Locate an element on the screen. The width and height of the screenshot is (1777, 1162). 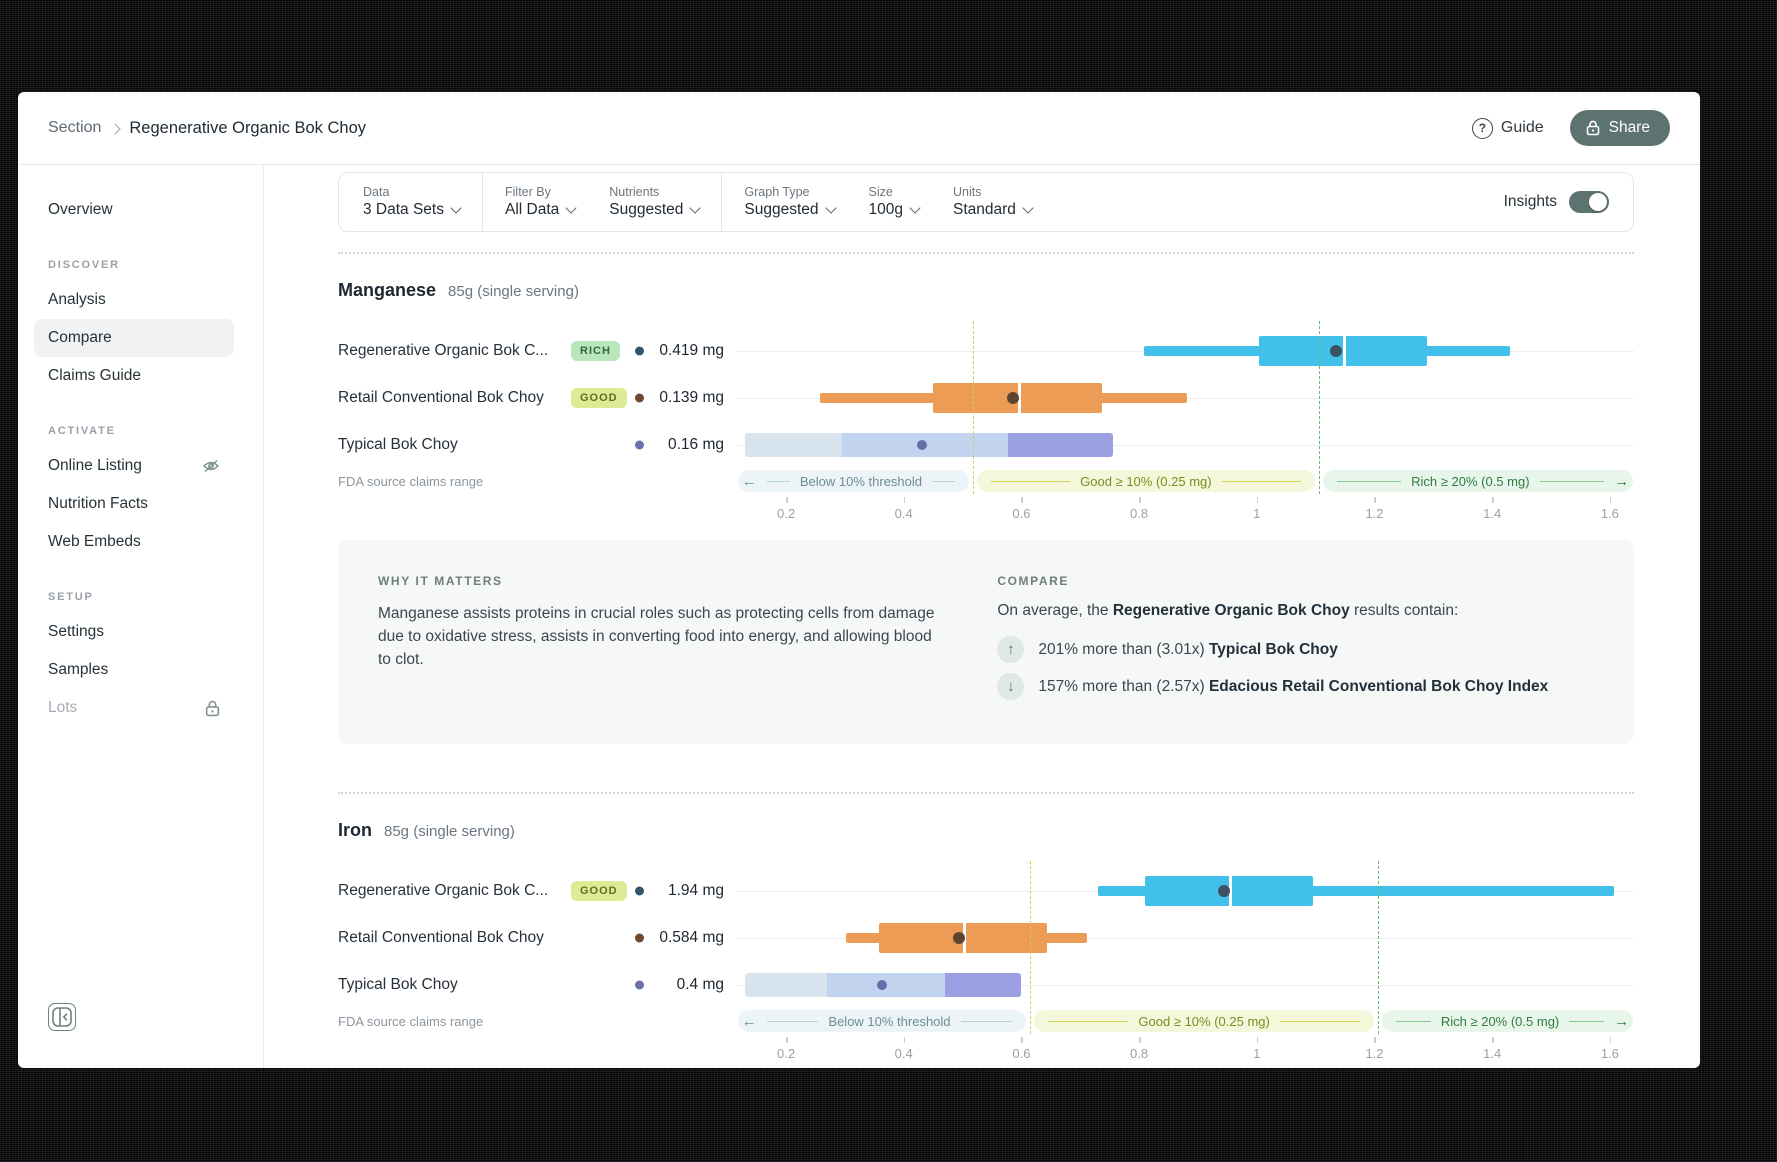
sidebar-heading-activate: ACTIVATE is located at coordinates (82, 431).